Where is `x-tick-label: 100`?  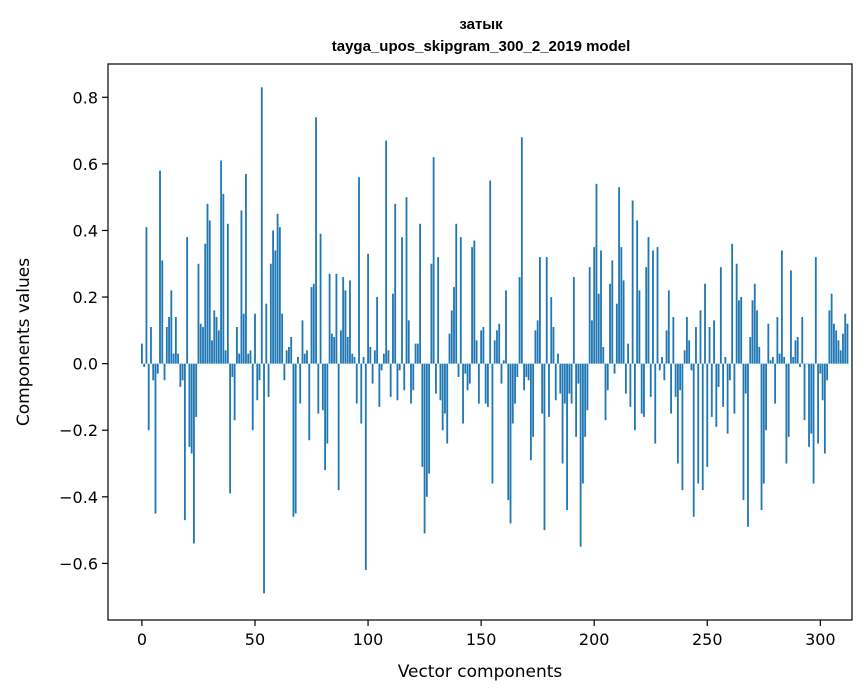 x-tick-label: 100 is located at coordinates (368, 639).